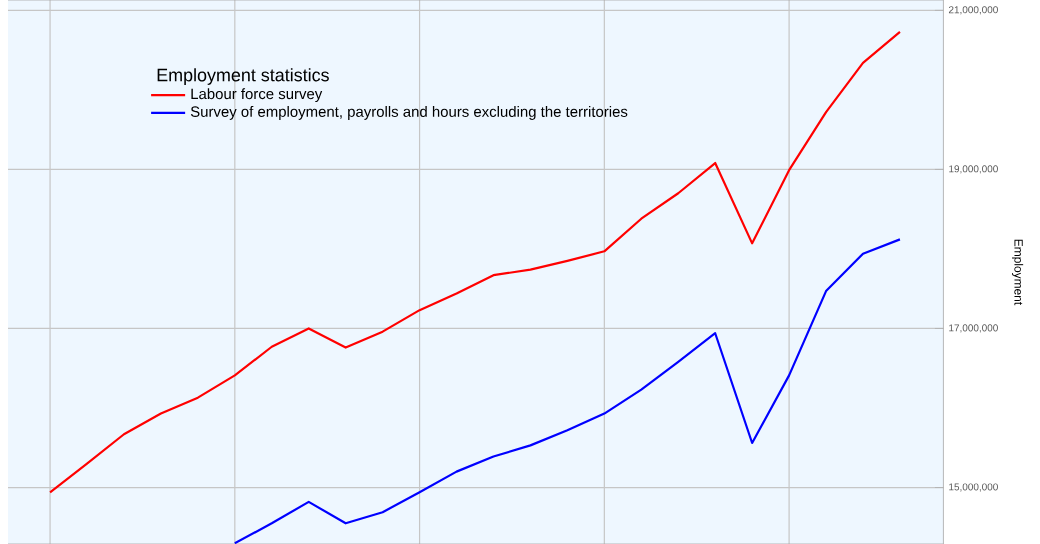  What do you see at coordinates (243, 76) in the screenshot?
I see `legend-title: Employment statistics` at bounding box center [243, 76].